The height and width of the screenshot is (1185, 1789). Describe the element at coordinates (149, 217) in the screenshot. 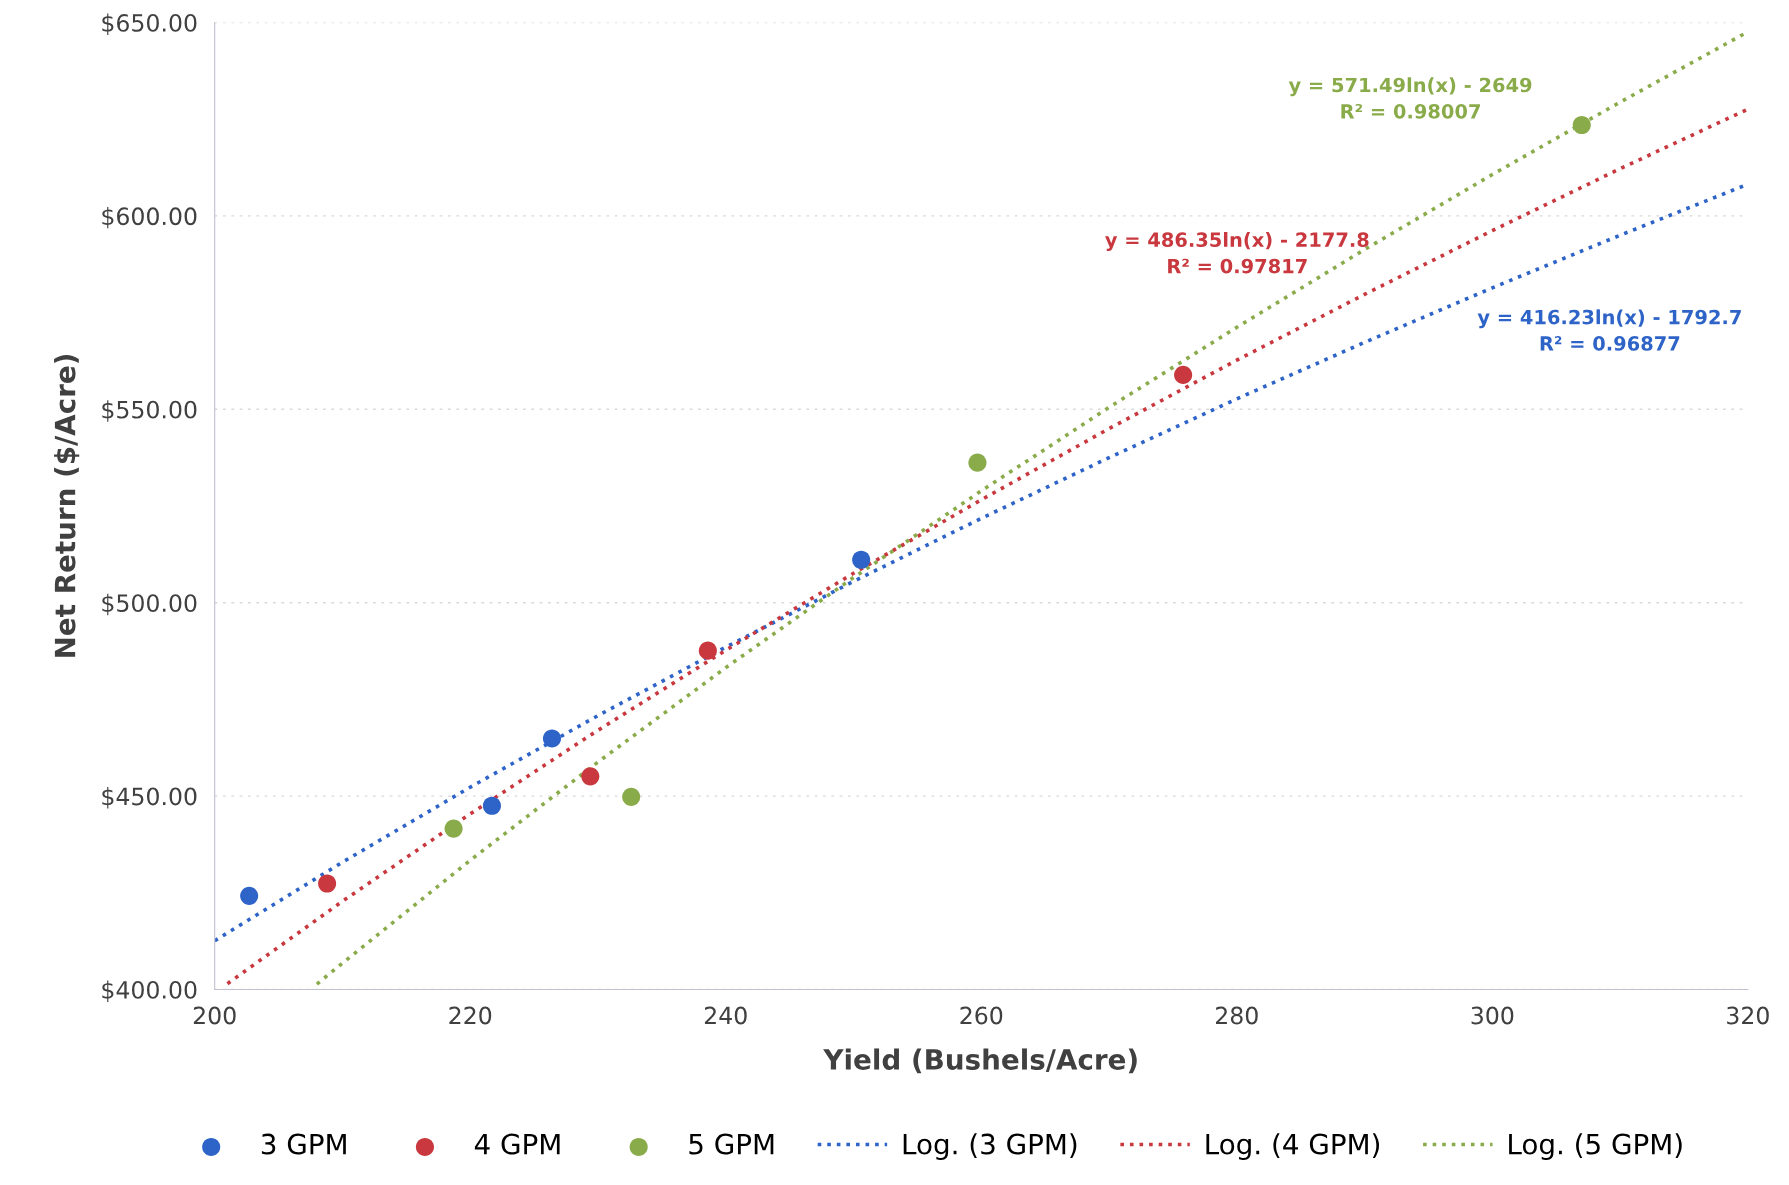

I see `y-tick-label: $600.00` at that location.